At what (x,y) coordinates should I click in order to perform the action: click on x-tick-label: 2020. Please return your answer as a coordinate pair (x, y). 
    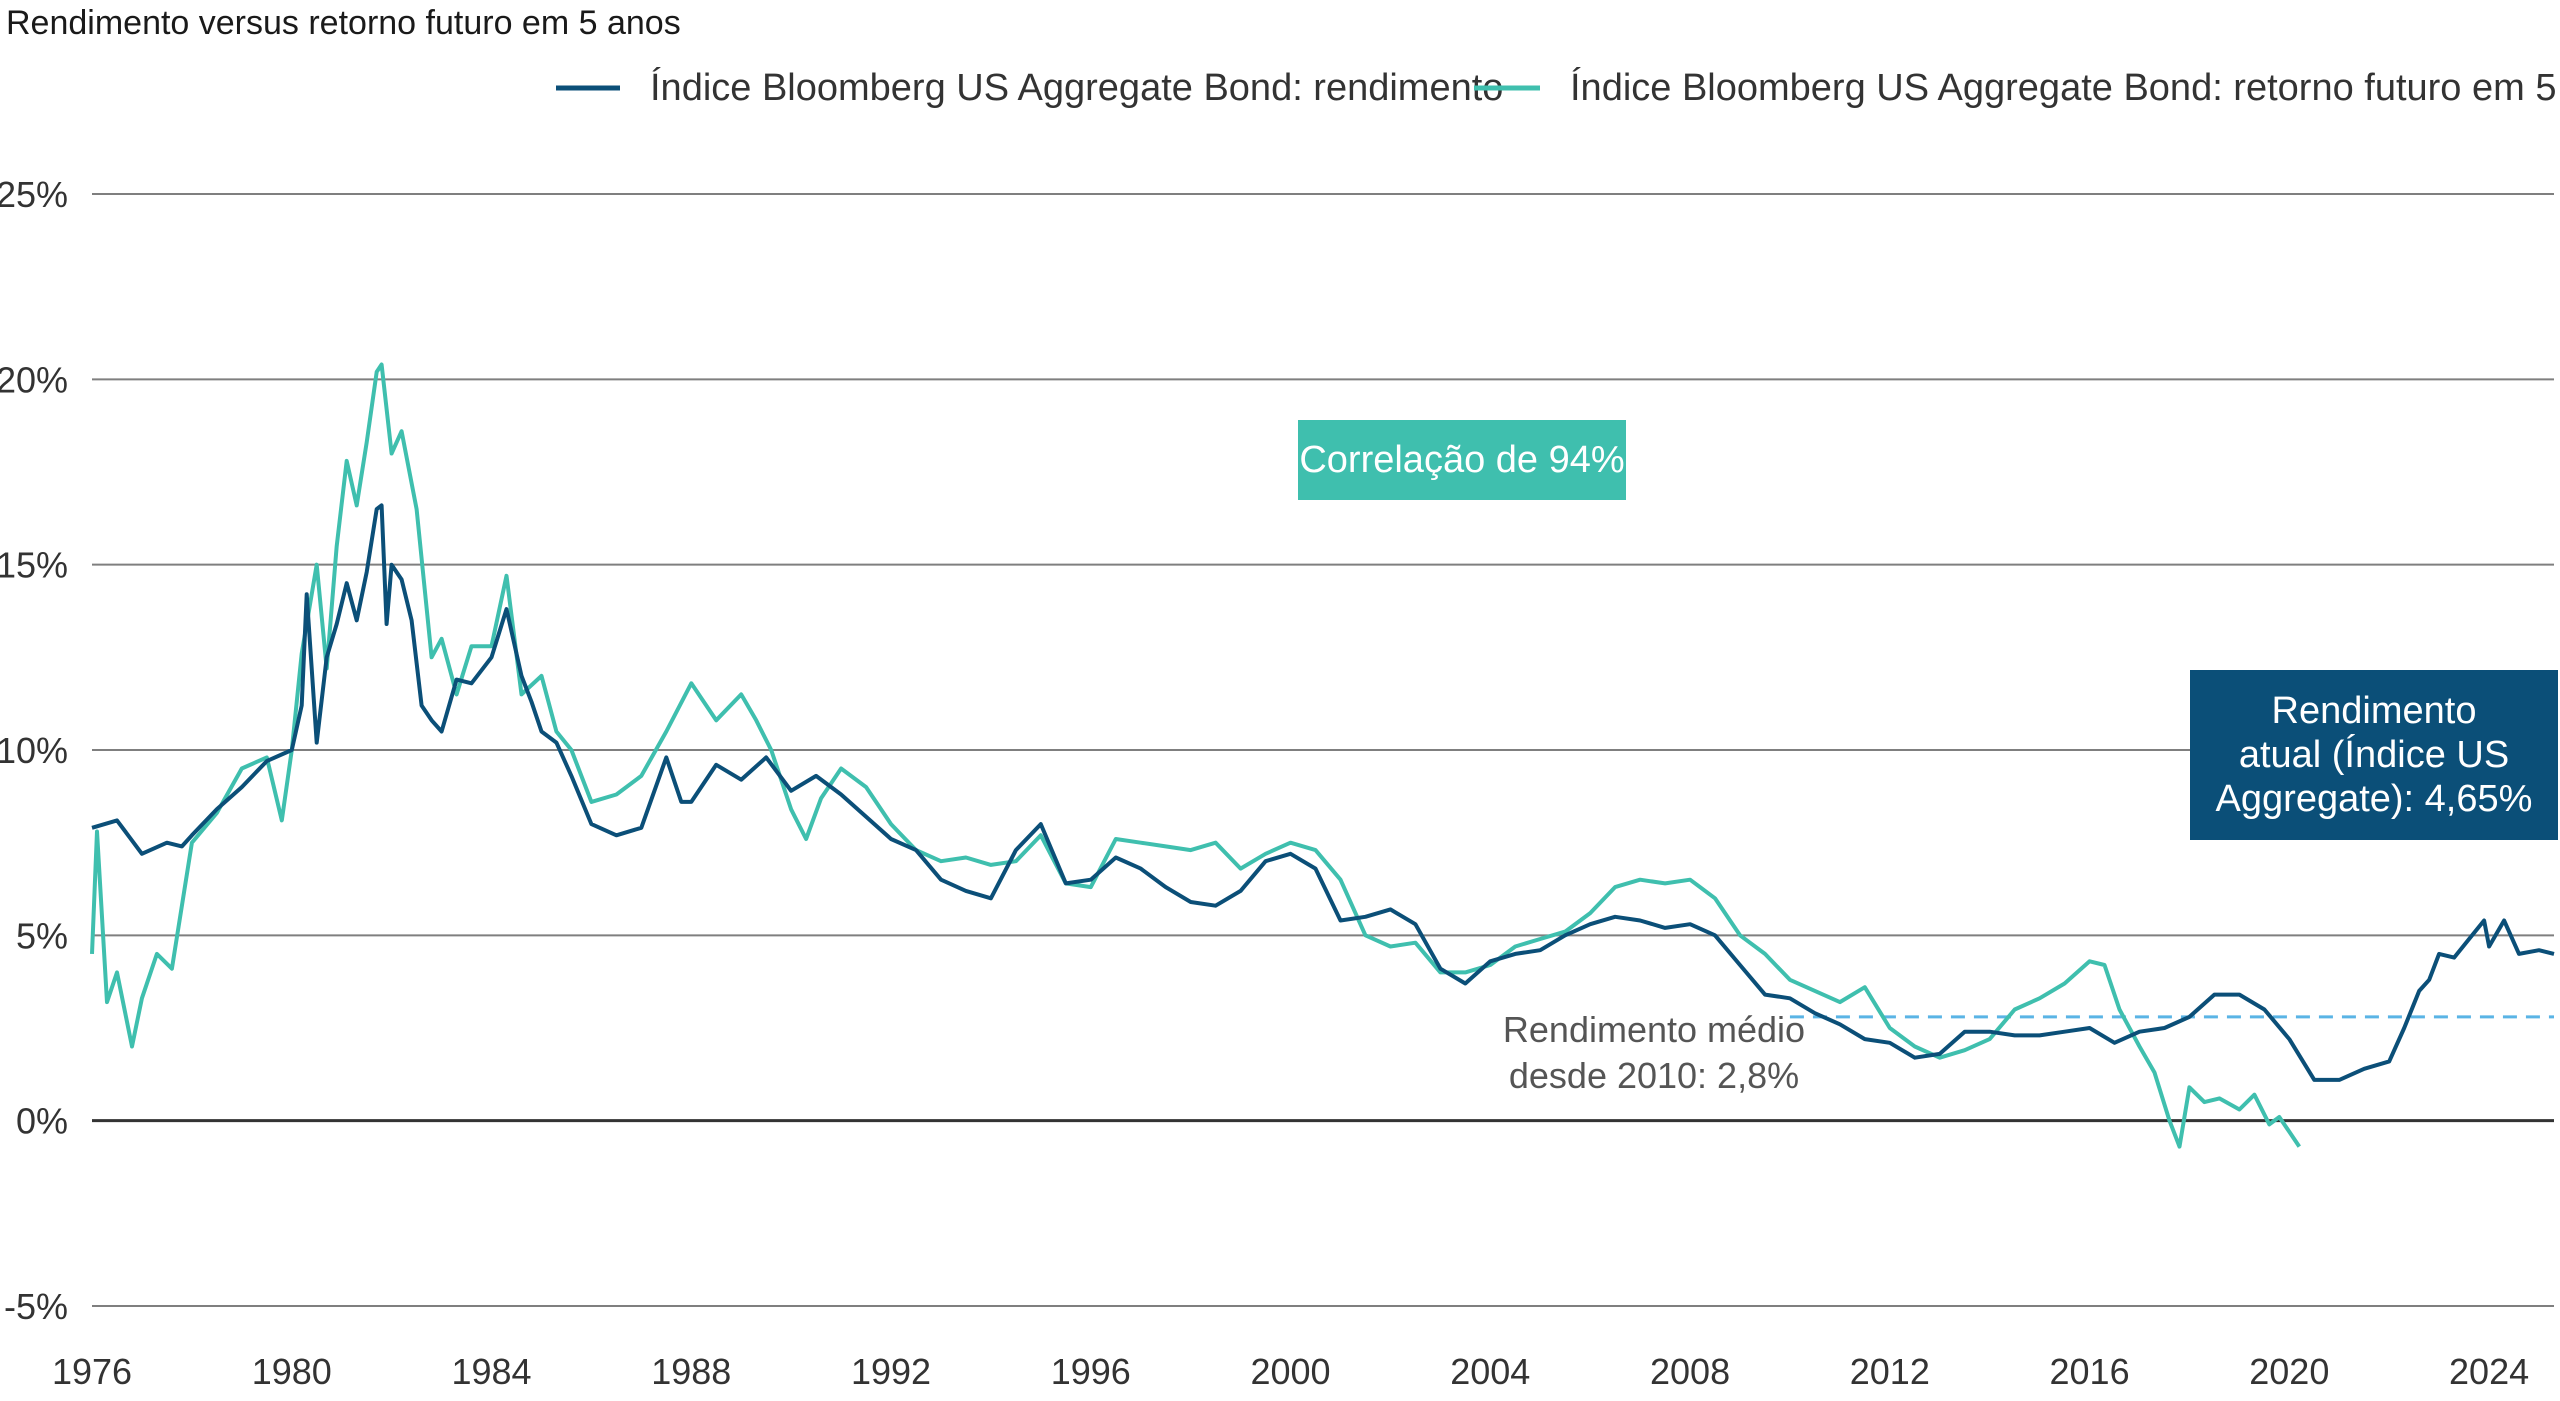
    Looking at the image, I should click on (2289, 1371).